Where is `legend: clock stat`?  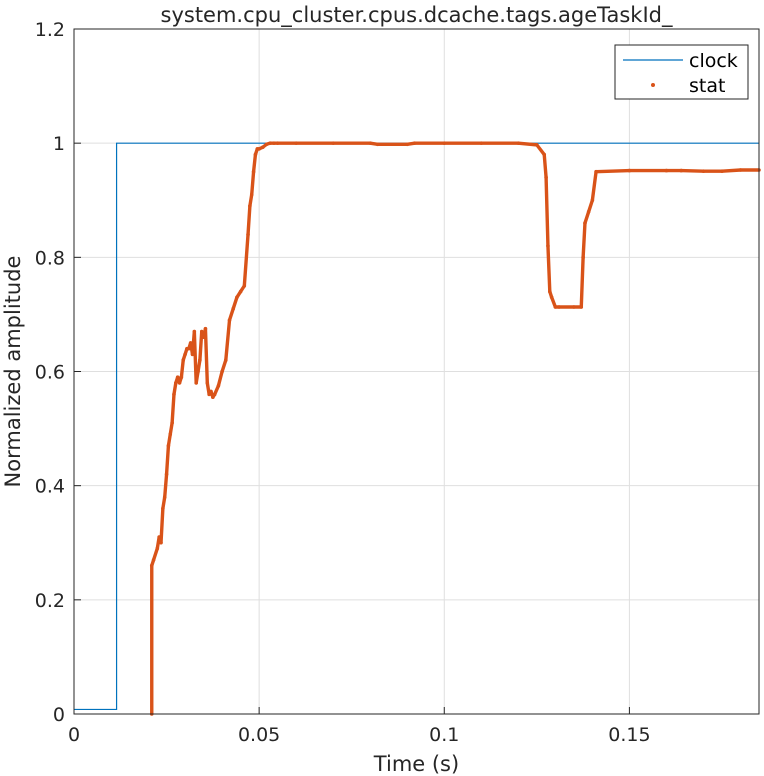
legend: clock stat is located at coordinates (681, 72).